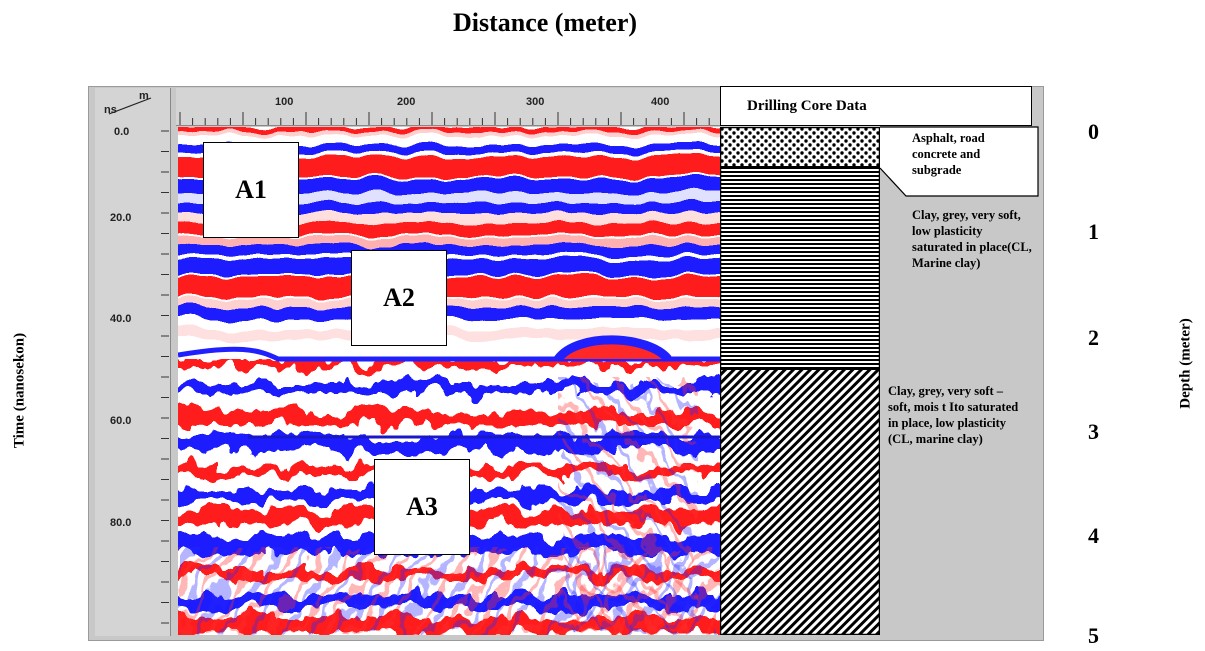 This screenshot has width=1205, height=651. Describe the element at coordinates (130, 106) in the screenshot. I see `unit-marker-icon` at that location.